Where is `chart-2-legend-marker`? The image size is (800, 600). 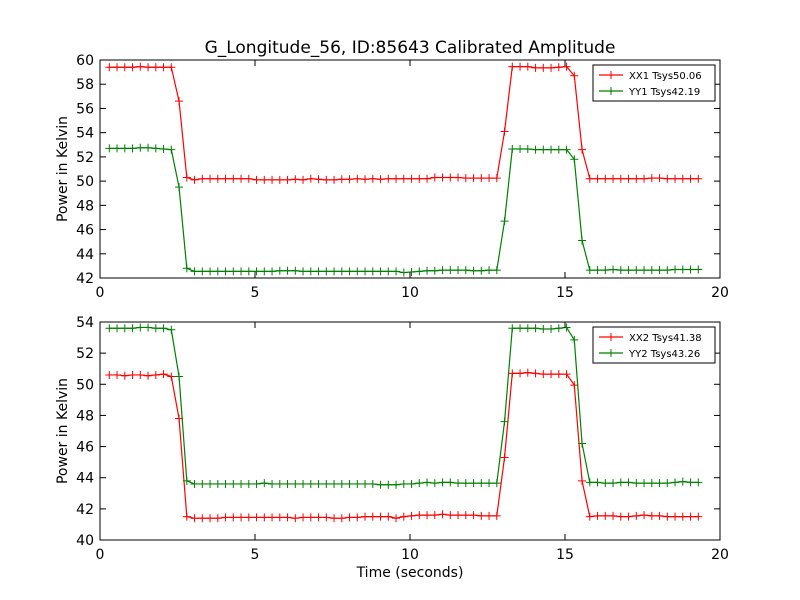 chart-2-legend-marker is located at coordinates (611, 353).